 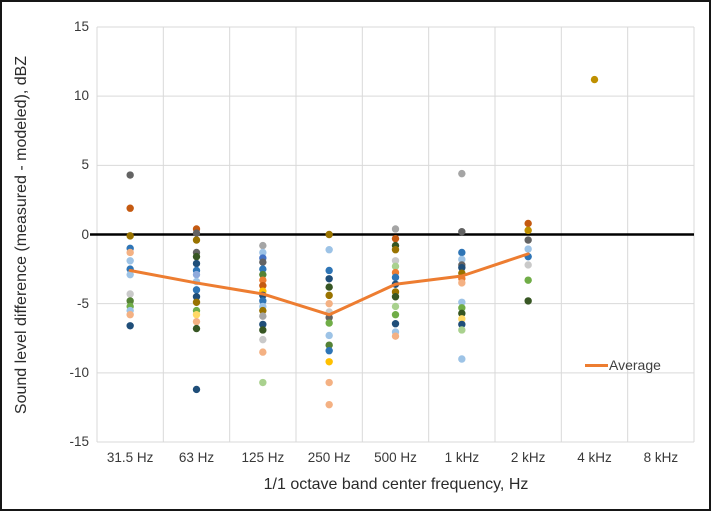 I want to click on x-tick-label: 125 Hz, so click(x=263, y=457).